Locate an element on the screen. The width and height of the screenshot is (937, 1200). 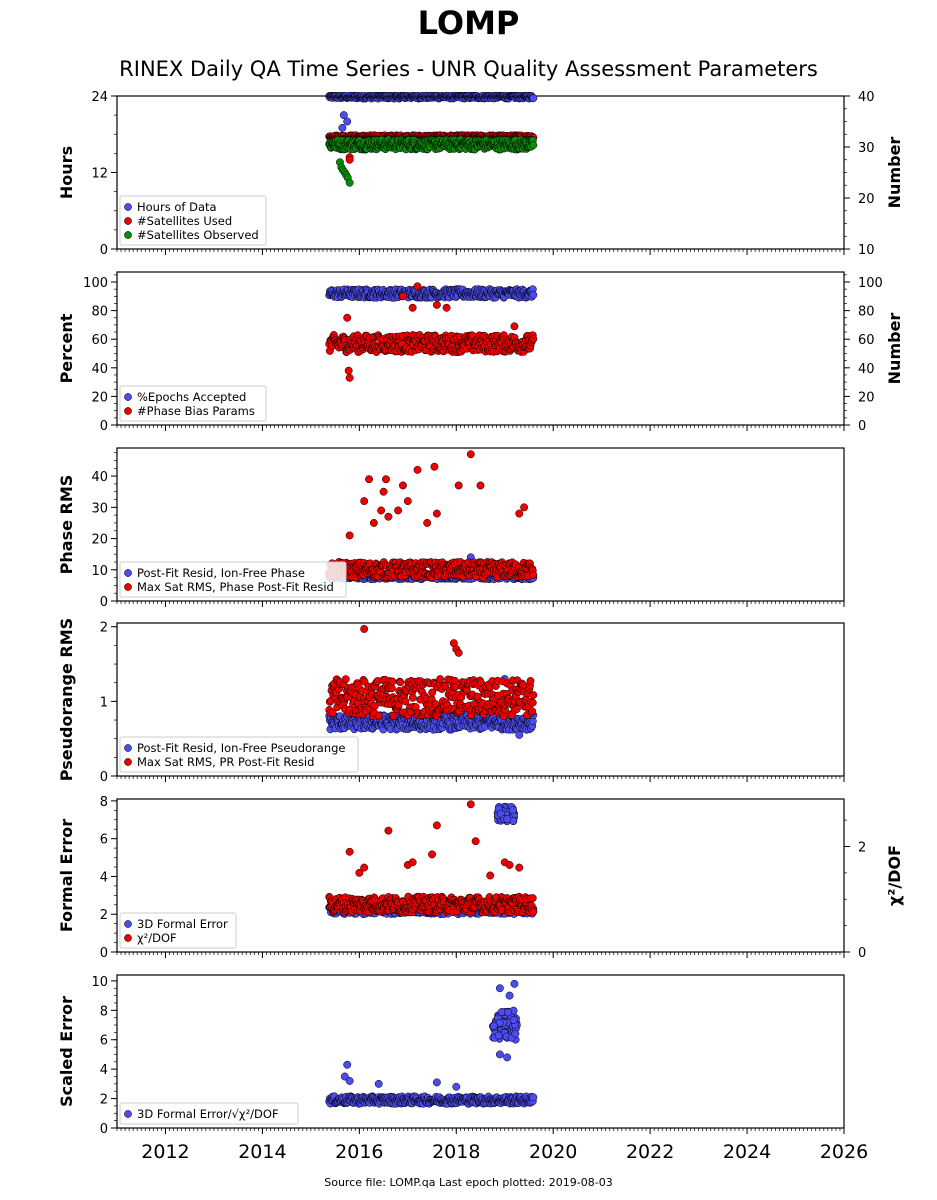
legend-label: Max Sat RMS, PR Post-Fit Resid is located at coordinates (225, 762).